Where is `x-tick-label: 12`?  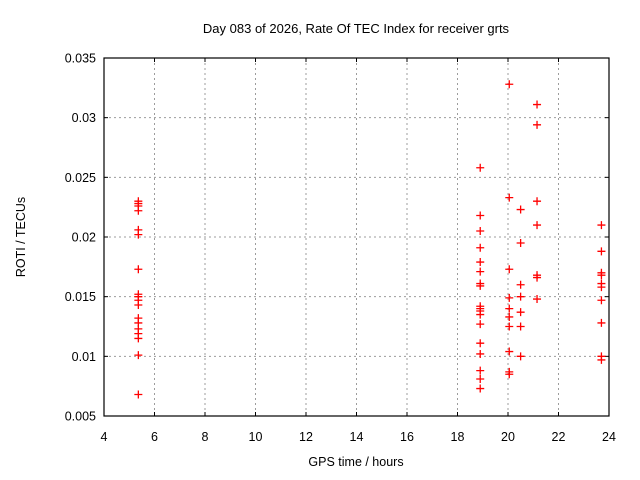 x-tick-label: 12 is located at coordinates (306, 437).